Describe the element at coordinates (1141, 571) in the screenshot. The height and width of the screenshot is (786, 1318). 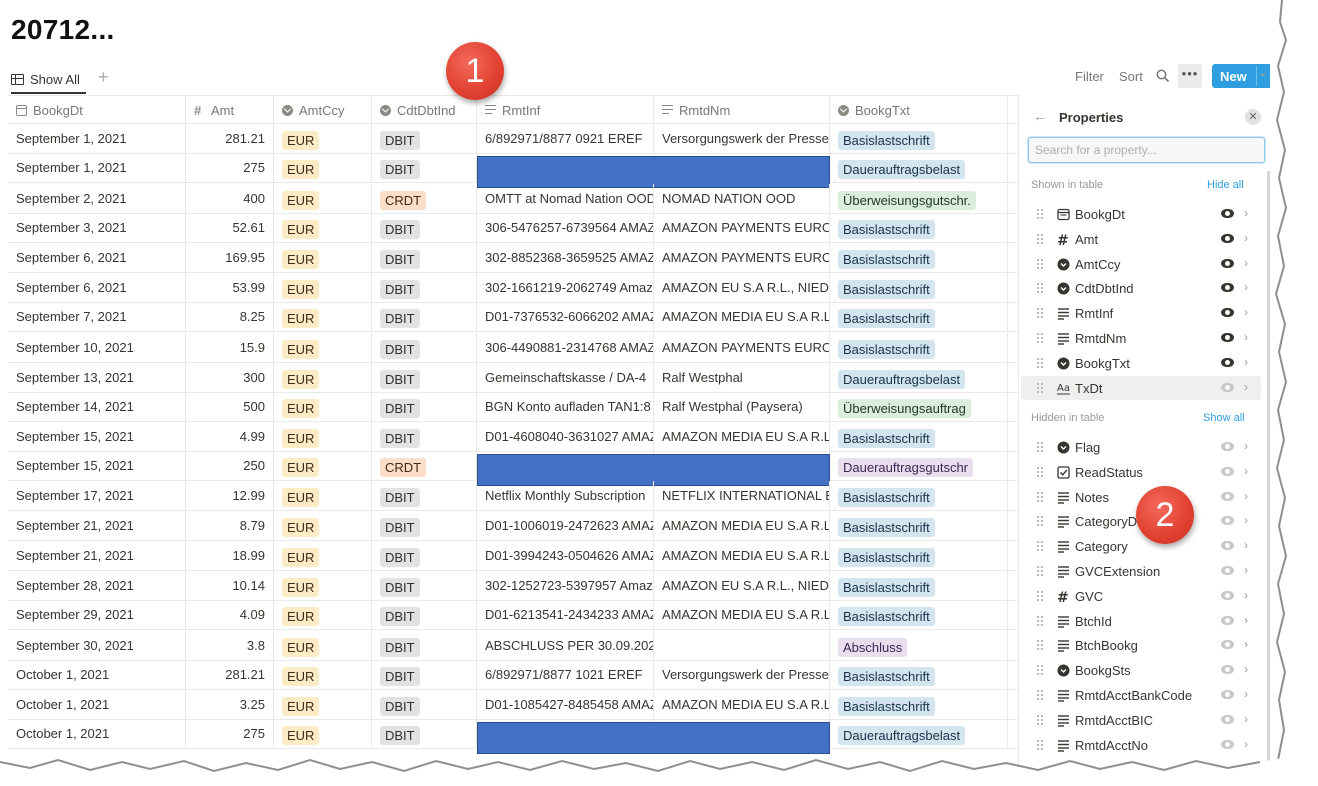
I see `property-item-gvcextension: GVCExtension ›` at that location.